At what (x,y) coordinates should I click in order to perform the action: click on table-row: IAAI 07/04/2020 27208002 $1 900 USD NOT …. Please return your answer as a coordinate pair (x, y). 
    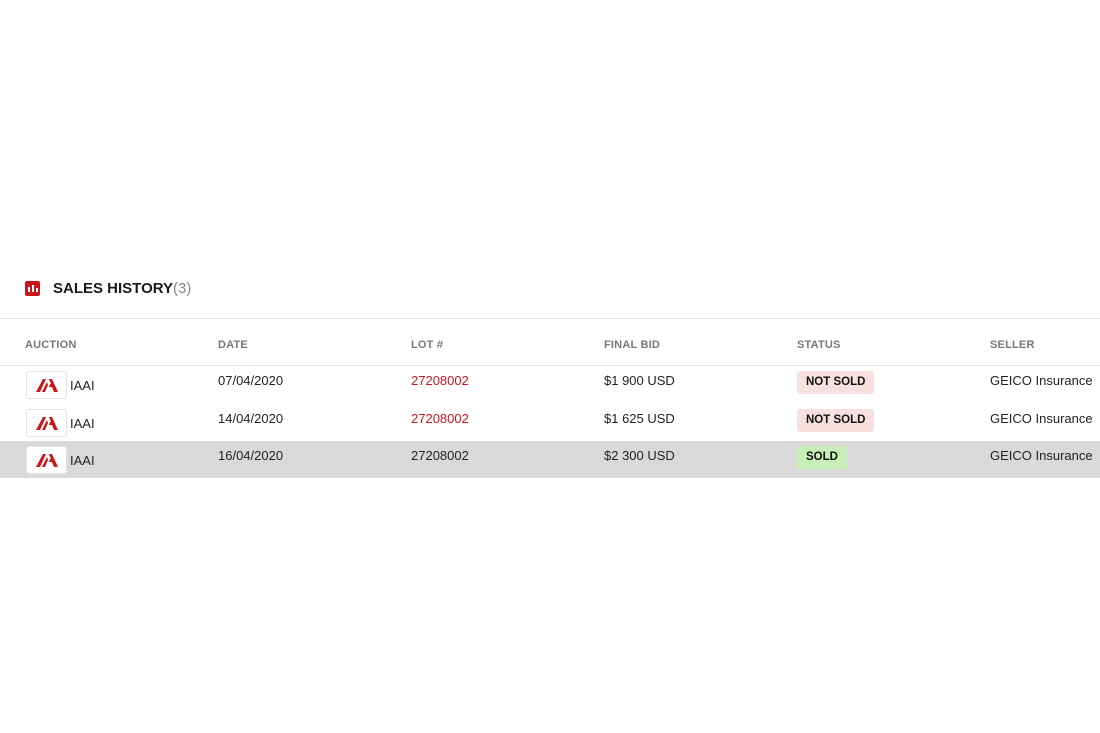
    Looking at the image, I should click on (550, 384).